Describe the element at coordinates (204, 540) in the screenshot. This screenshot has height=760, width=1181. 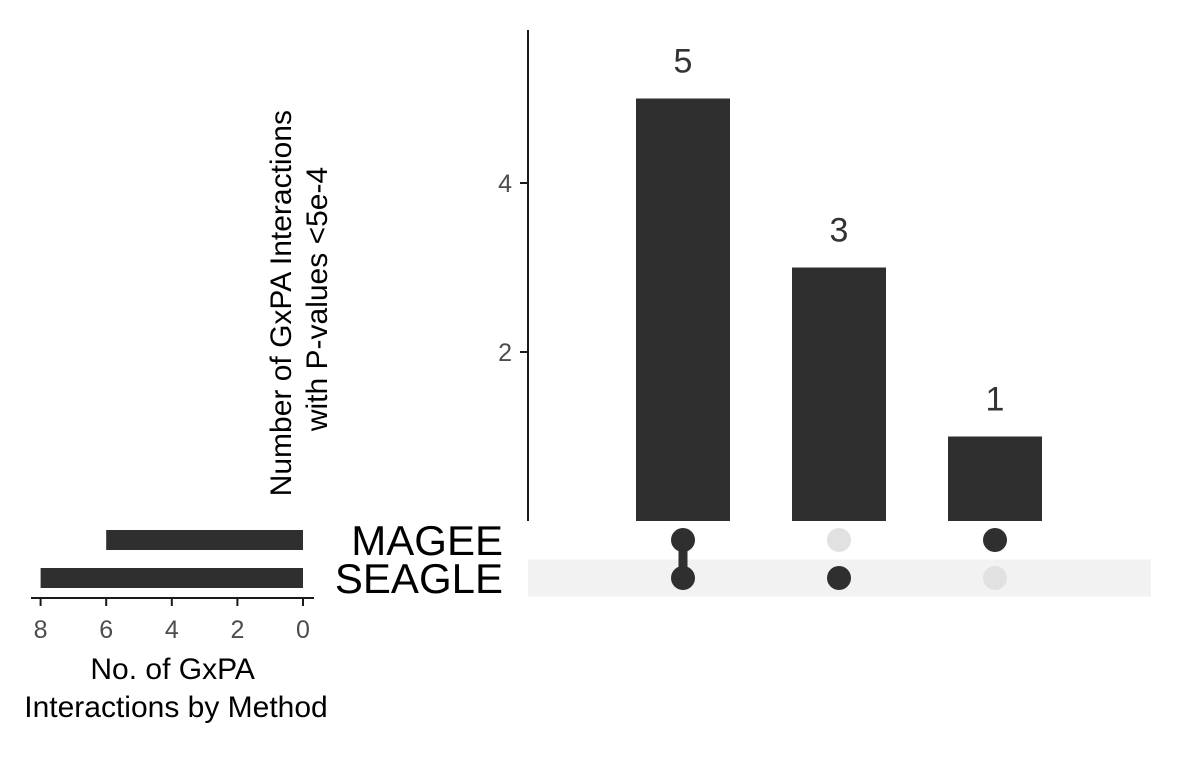
I see `set-size-bar-magee` at that location.